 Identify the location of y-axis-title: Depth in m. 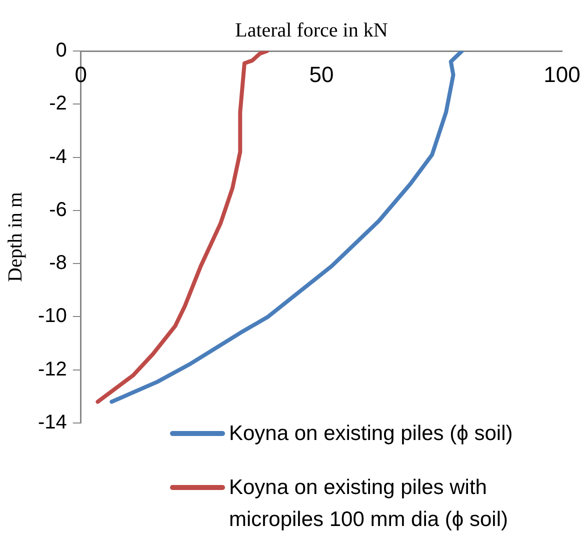
(15, 237).